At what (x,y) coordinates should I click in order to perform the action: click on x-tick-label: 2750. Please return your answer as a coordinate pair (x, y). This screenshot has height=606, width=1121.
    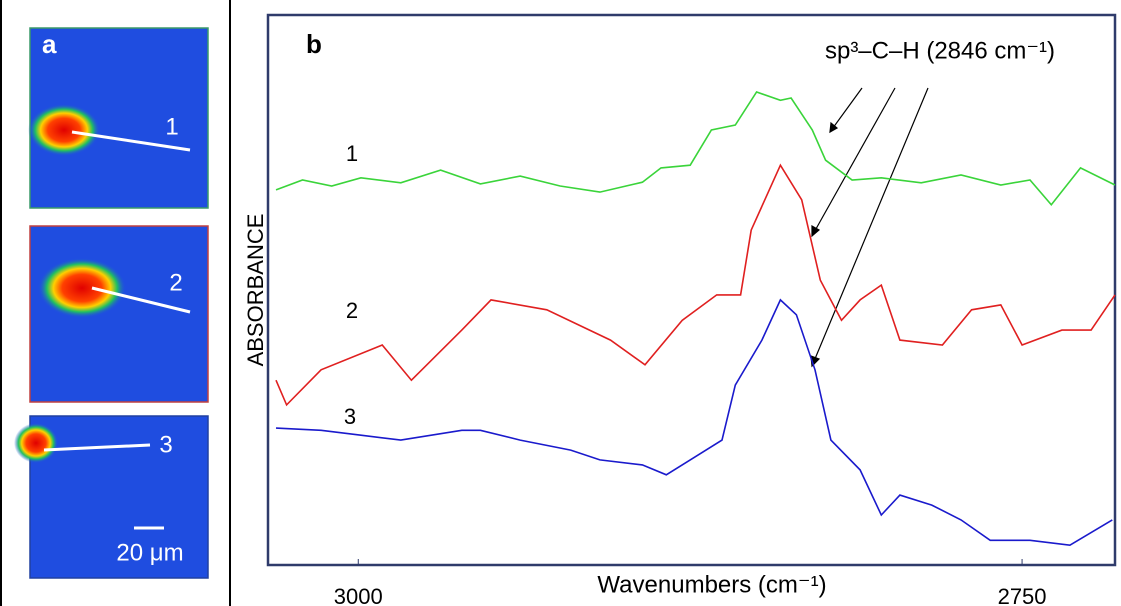
    Looking at the image, I should click on (1022, 595).